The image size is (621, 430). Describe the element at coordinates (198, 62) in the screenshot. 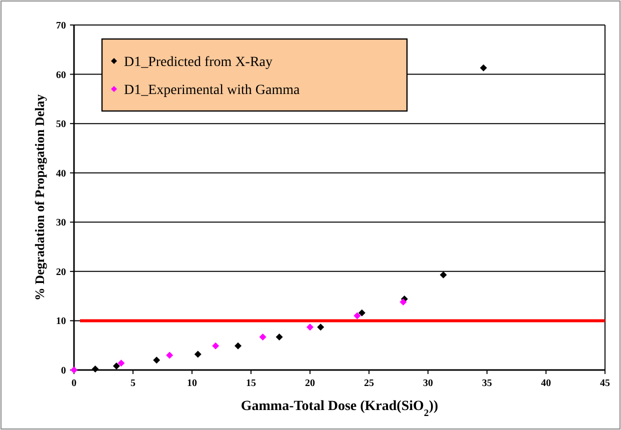

I see `legend-label: D1_Predicted from X-Ray` at that location.